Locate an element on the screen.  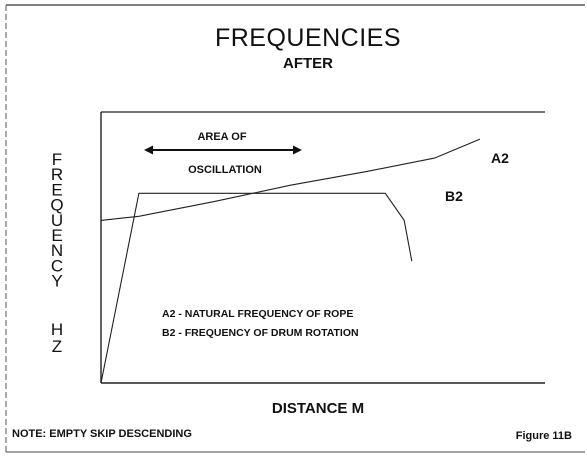
y-axis-units-label: HZ is located at coordinates (57, 338).